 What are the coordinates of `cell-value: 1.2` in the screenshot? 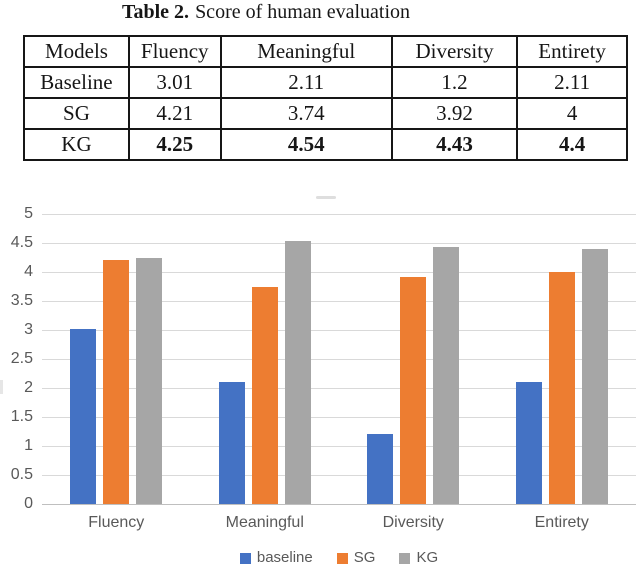 It's located at (454, 82).